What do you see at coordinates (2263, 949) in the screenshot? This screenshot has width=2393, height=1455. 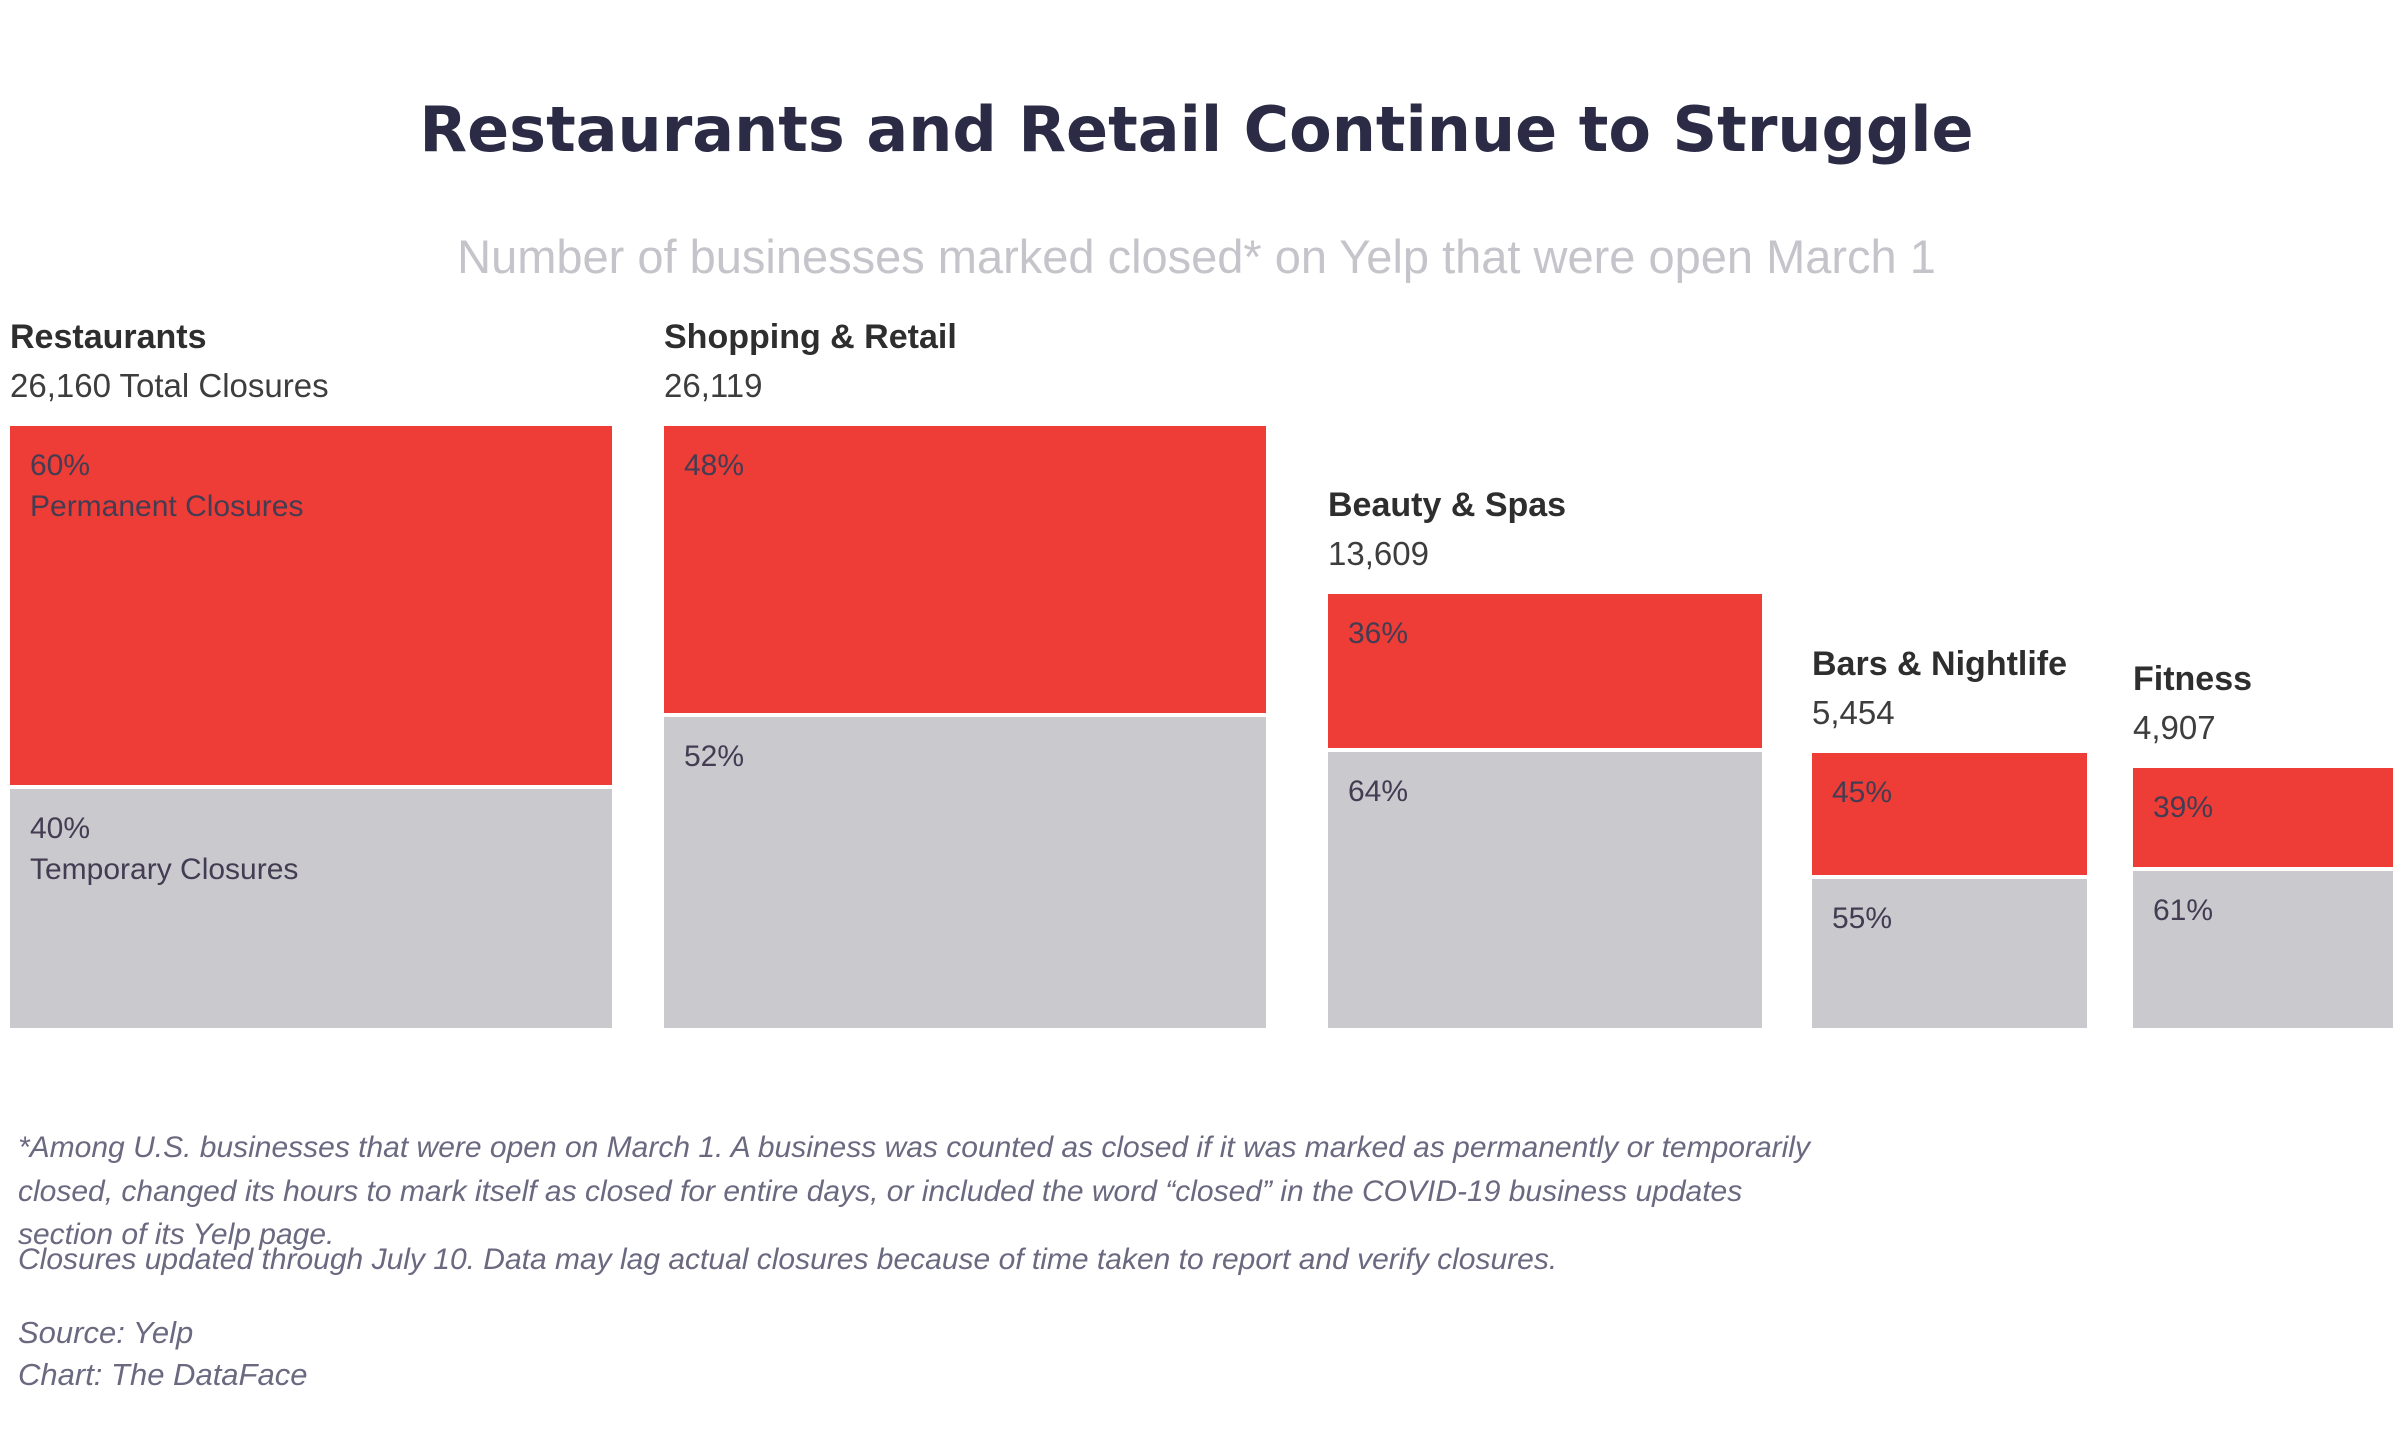 I see `temporary-closures-segment: 61%` at bounding box center [2263, 949].